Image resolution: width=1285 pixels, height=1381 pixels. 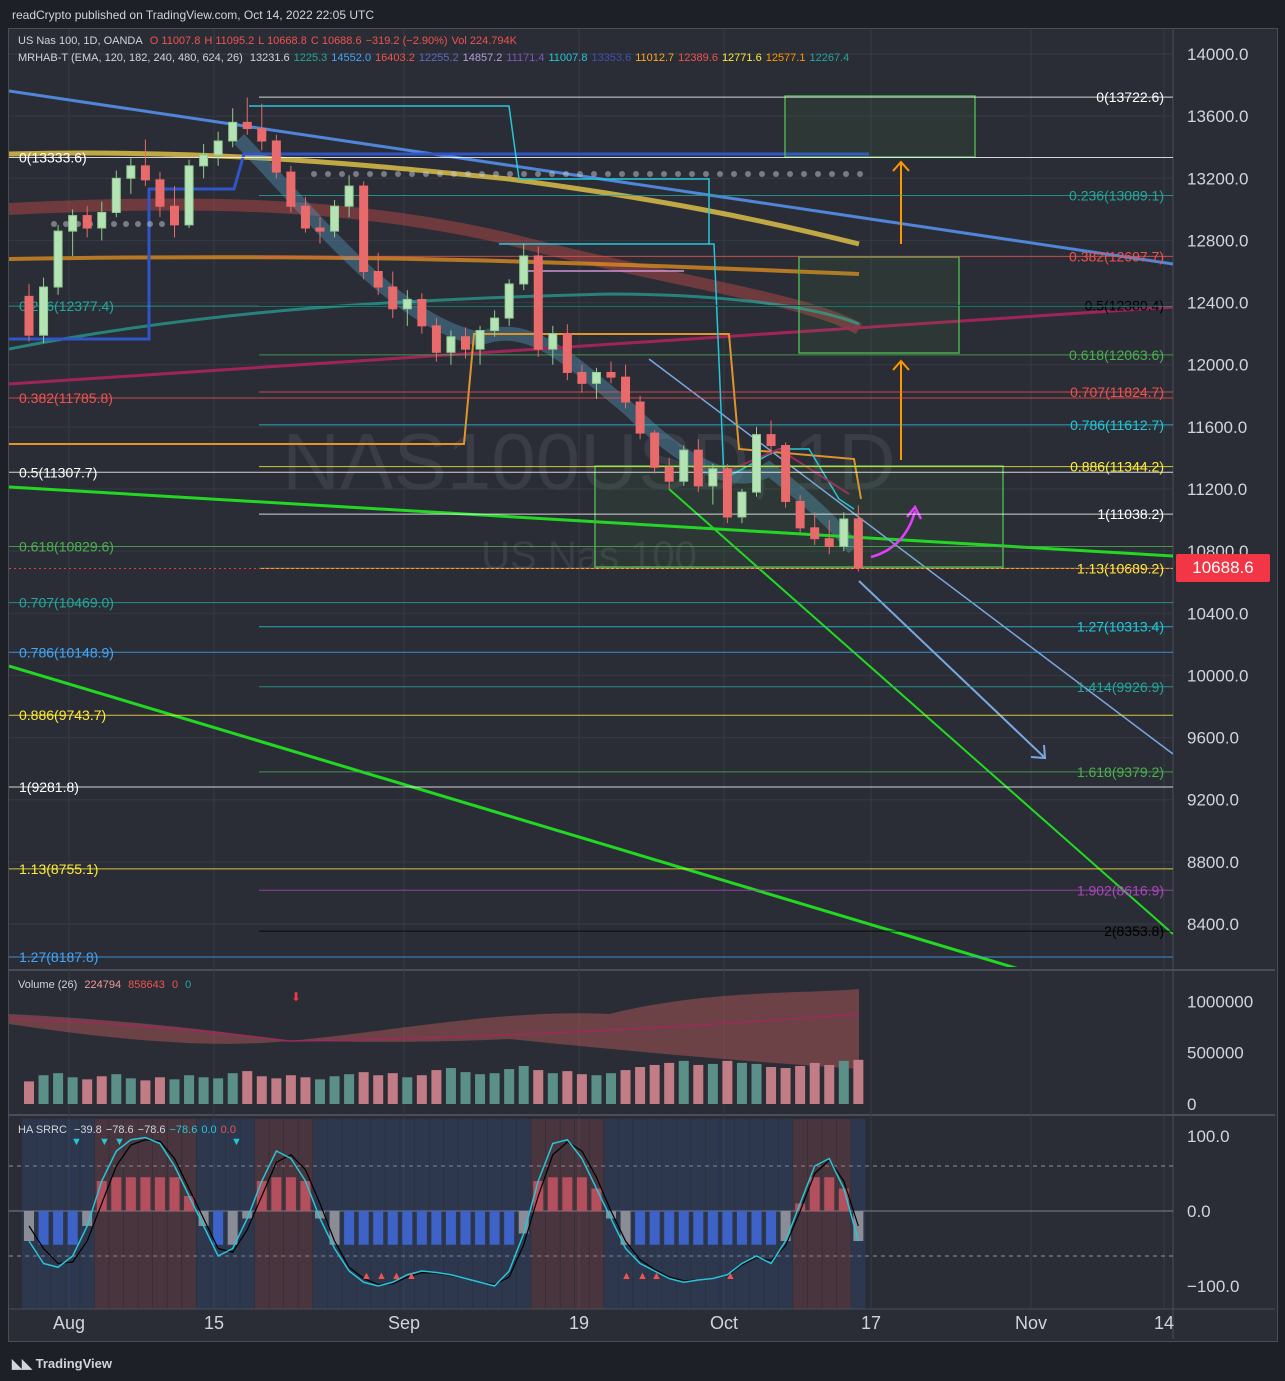 I want to click on price-tick-label: 8800.0, so click(x=1213, y=862).